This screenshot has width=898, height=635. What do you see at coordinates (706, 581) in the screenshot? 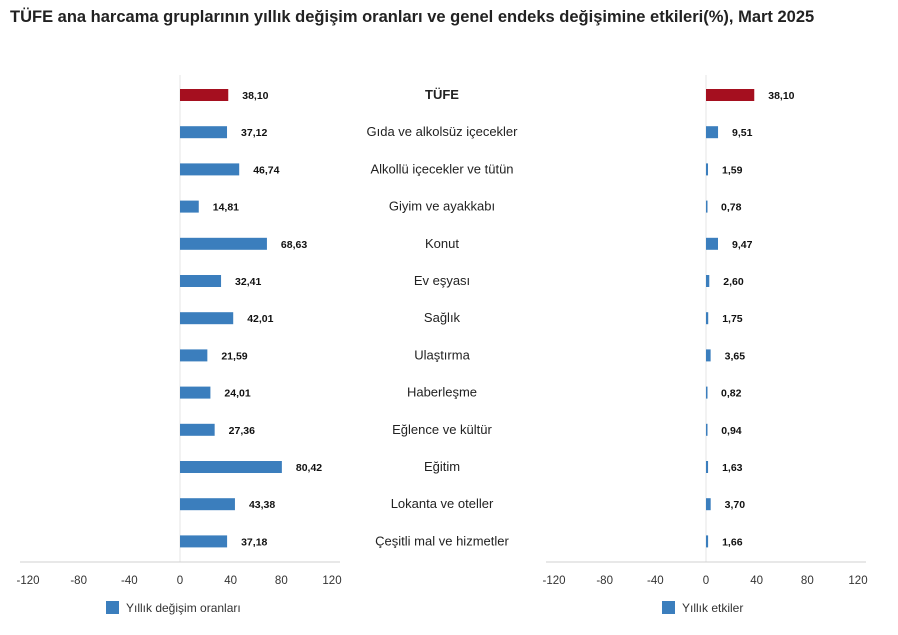
I see `chart2-tick-label: 0` at bounding box center [706, 581].